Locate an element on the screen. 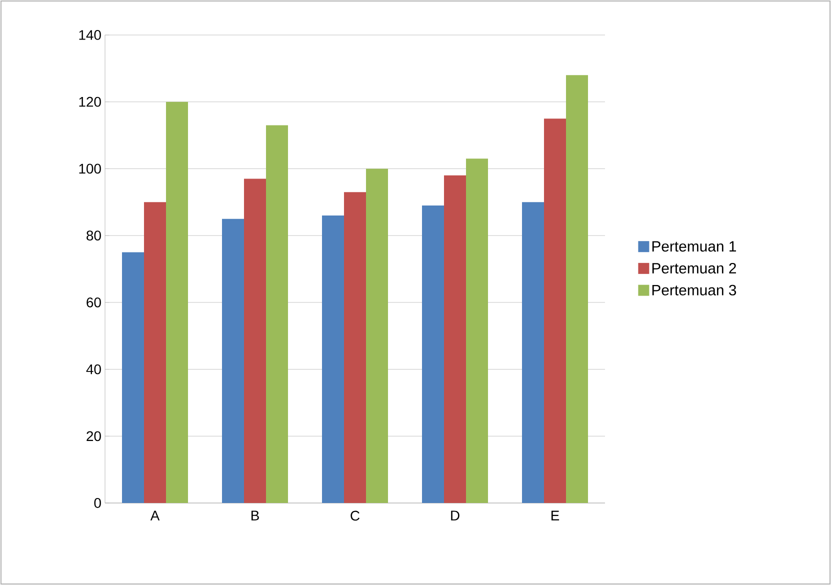 This screenshot has width=831, height=585. legend-label: Pertemuan 1 is located at coordinates (694, 246).